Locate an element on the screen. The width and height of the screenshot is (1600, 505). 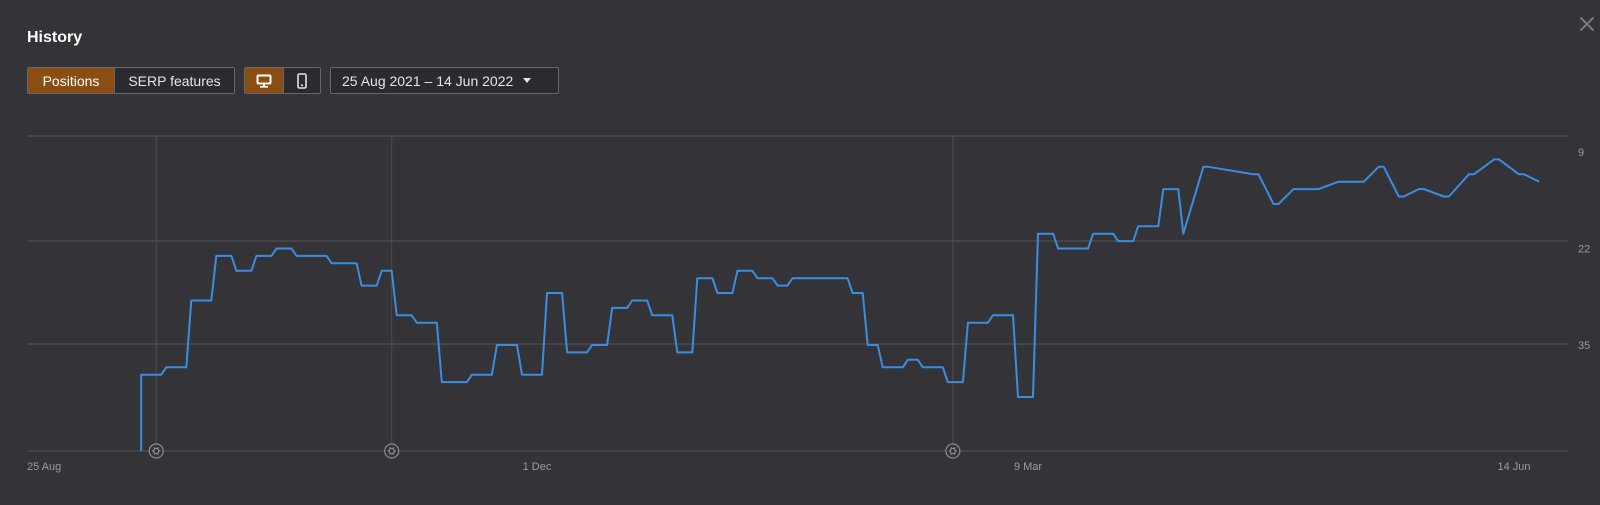
desktop-button is located at coordinates (264, 80).